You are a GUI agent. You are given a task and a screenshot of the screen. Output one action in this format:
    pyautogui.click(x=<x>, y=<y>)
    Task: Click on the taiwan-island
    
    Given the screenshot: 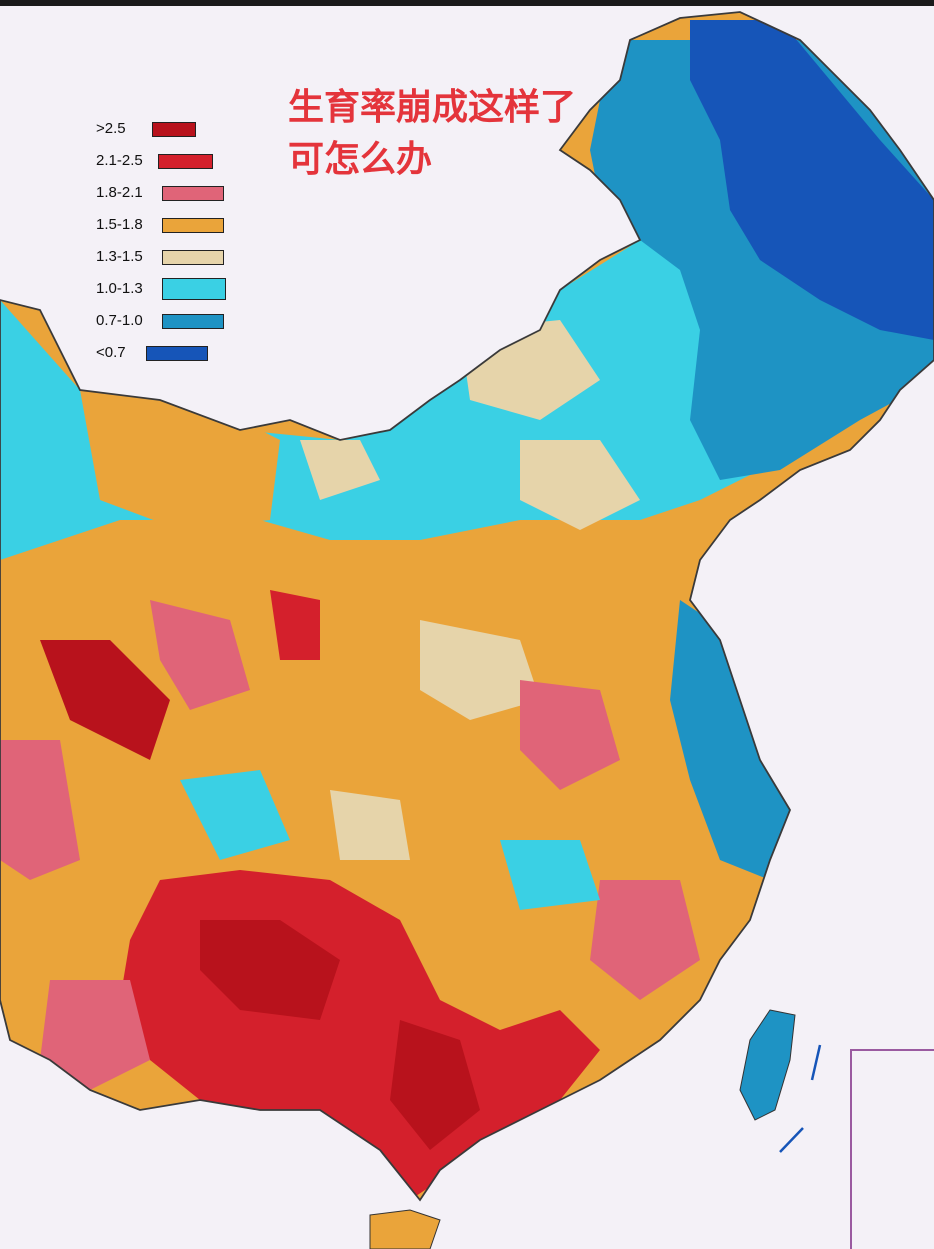 What is the action you would take?
    pyautogui.click(x=767, y=1065)
    